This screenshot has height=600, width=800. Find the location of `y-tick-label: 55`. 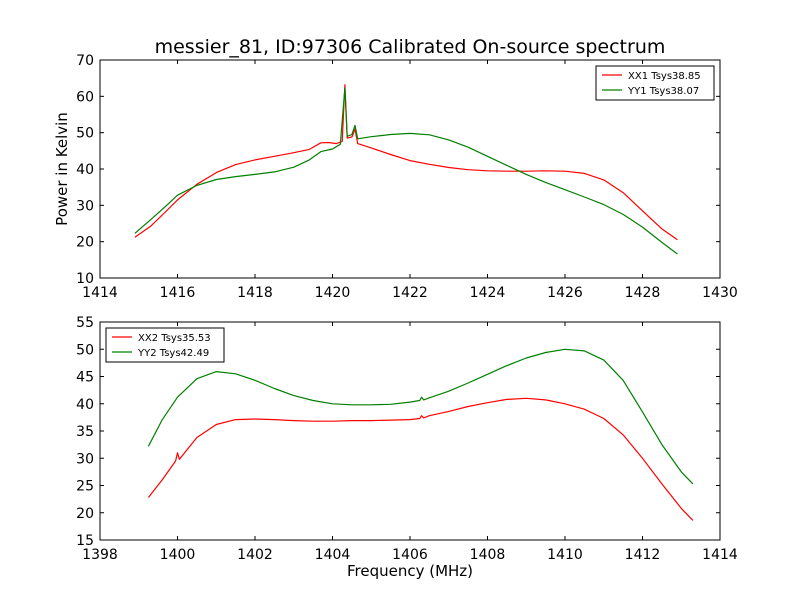

y-tick-label: 55 is located at coordinates (85, 323).